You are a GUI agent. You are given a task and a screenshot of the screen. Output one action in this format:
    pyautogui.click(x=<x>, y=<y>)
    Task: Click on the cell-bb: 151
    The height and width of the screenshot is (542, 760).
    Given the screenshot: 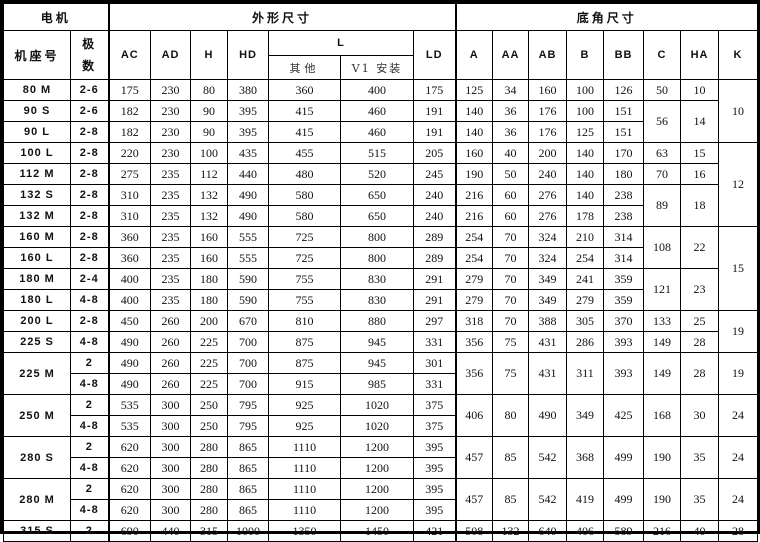 What is the action you would take?
    pyautogui.click(x=624, y=111)
    